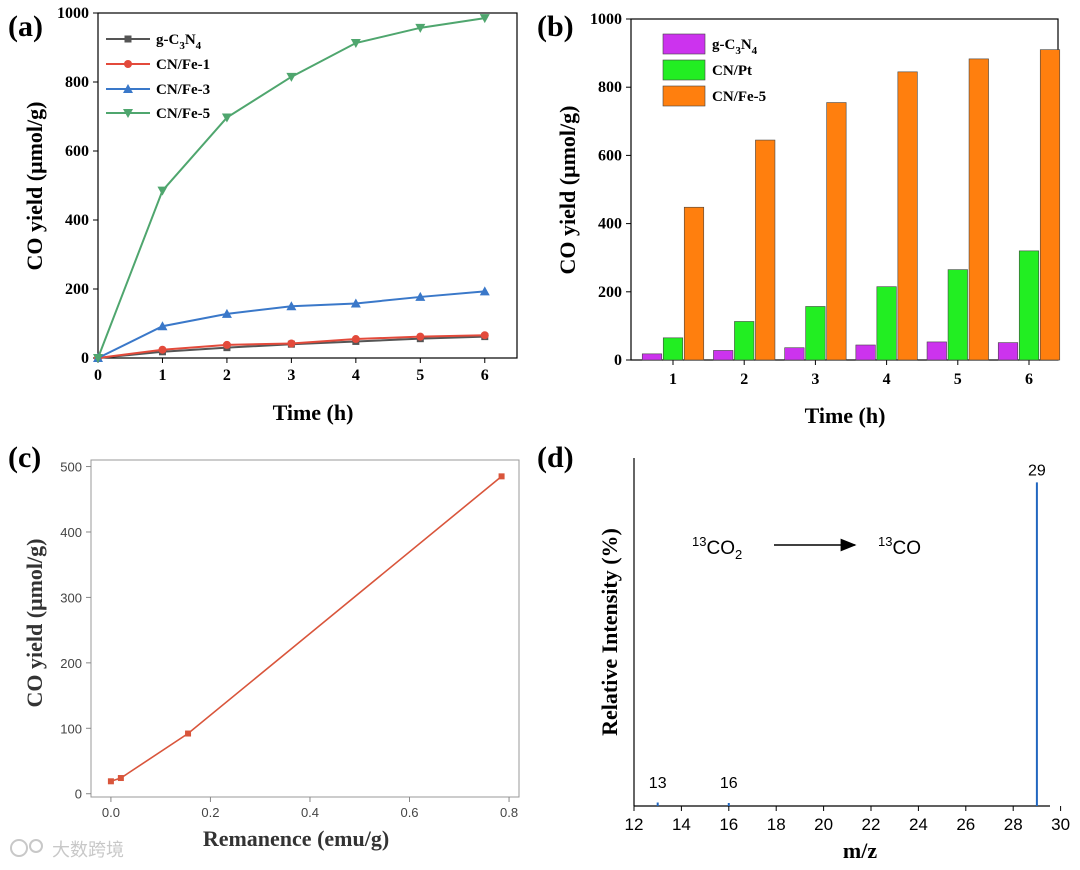  I want to click on legend-entry-cn-pt: CN/Pt, so click(707, 70).